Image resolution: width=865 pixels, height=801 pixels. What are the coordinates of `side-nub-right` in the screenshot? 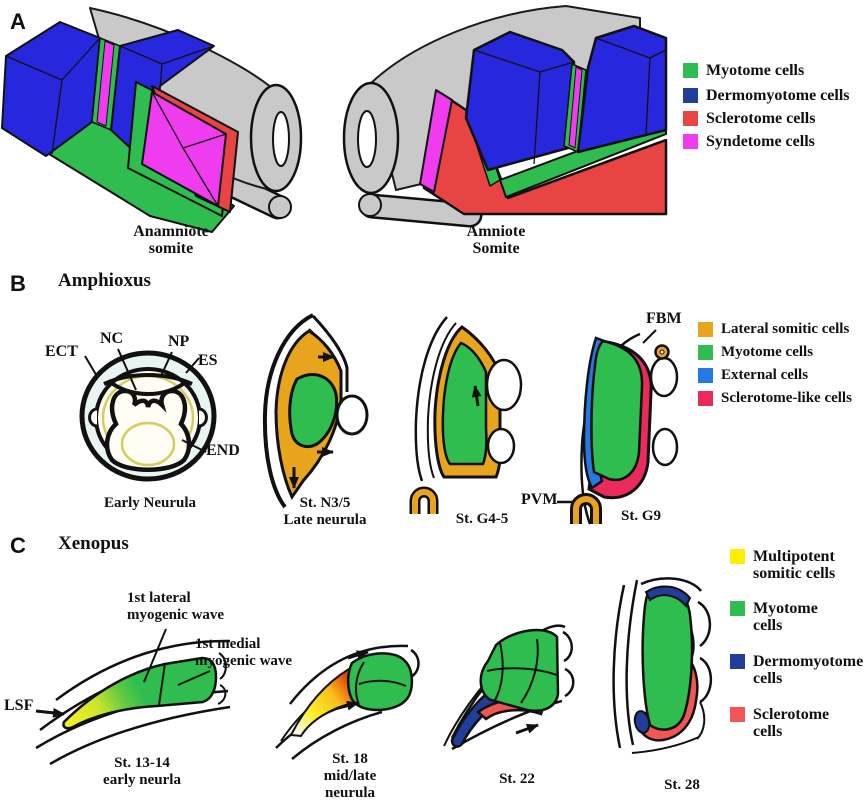 It's located at (203, 417).